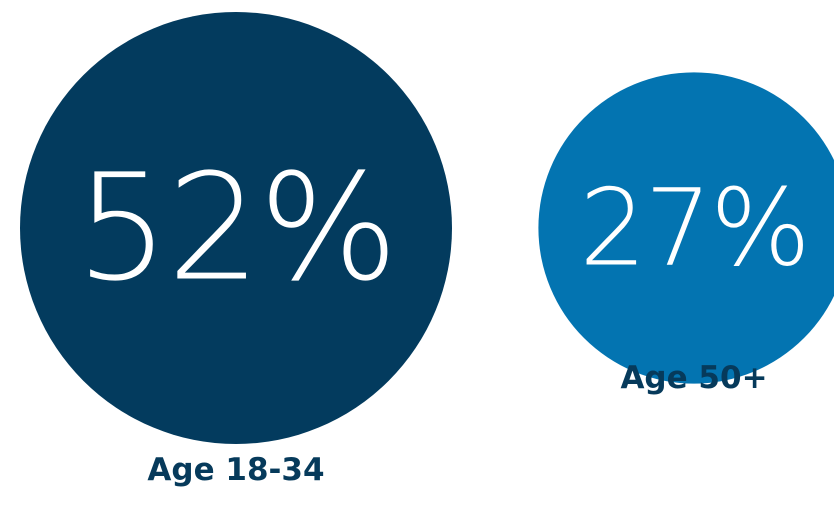  What do you see at coordinates (235, 470) in the screenshot?
I see `bubble-age-18-34-label: Age 18-34` at bounding box center [235, 470].